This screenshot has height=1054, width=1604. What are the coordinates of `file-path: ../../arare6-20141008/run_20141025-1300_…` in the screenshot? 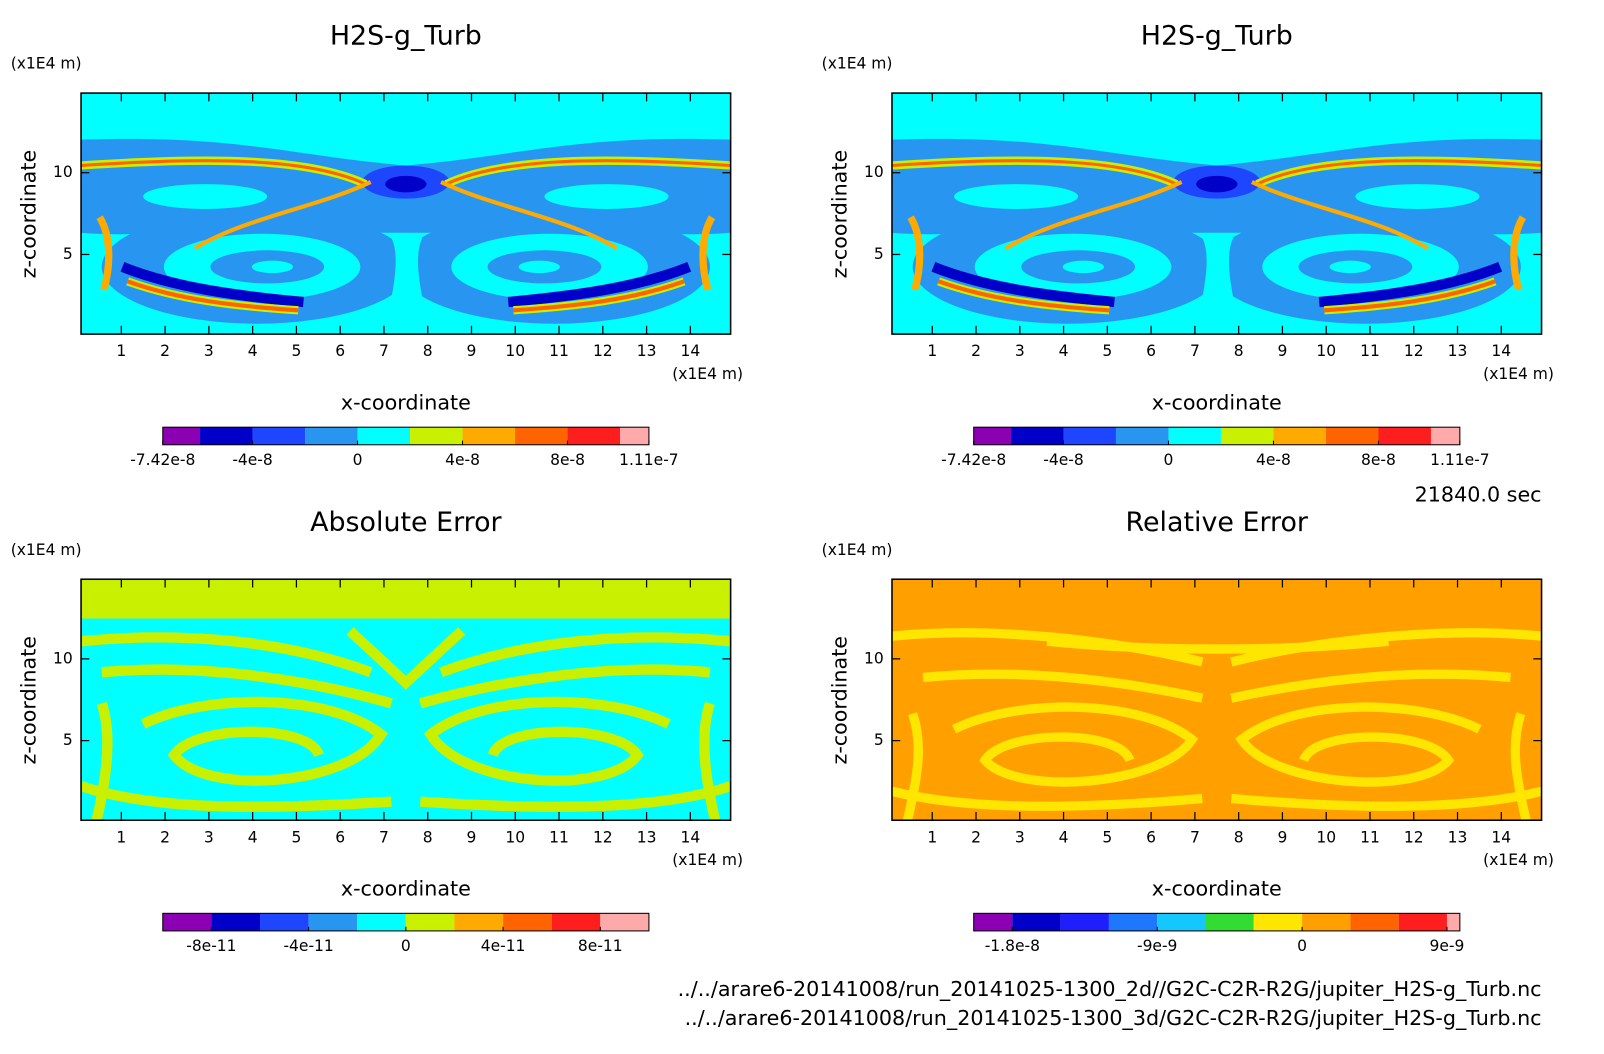 It's located at (1110, 989).